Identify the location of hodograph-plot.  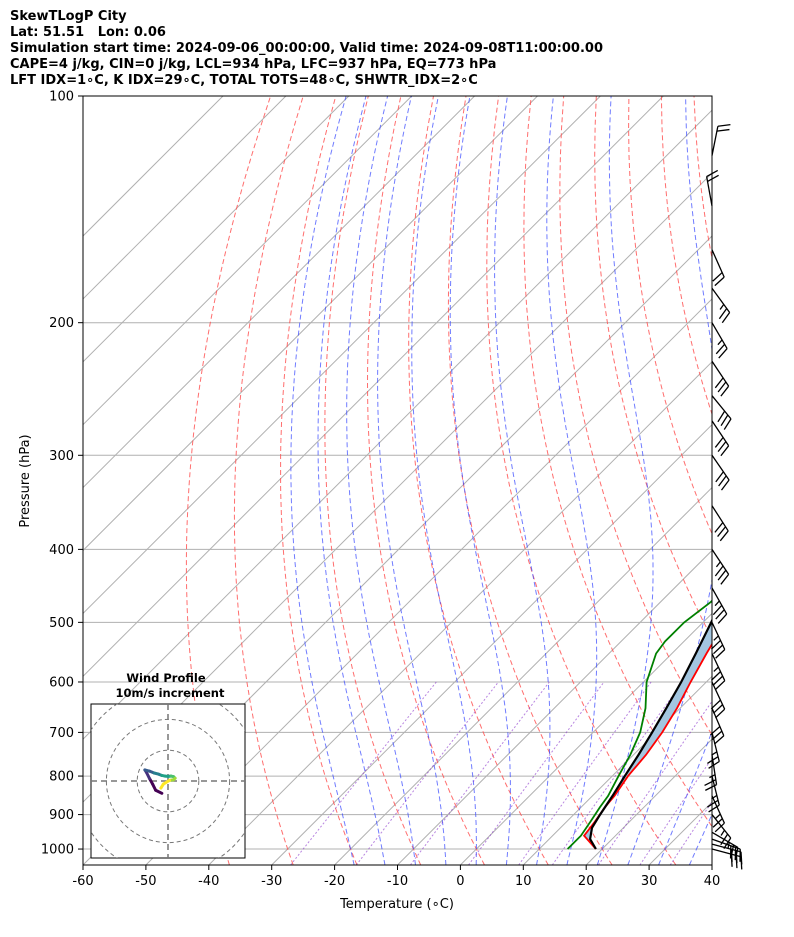
(168, 781).